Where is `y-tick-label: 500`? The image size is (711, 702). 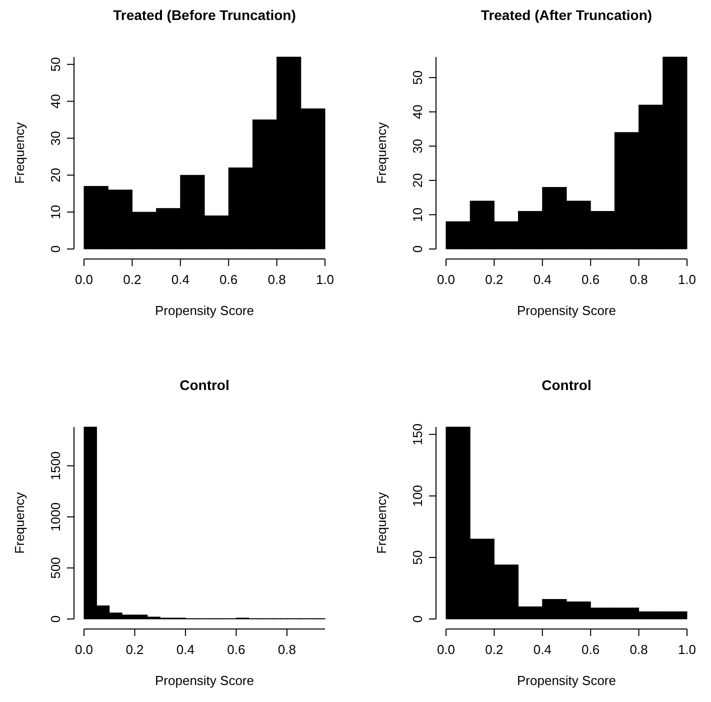
y-tick-label: 500 is located at coordinates (55, 568).